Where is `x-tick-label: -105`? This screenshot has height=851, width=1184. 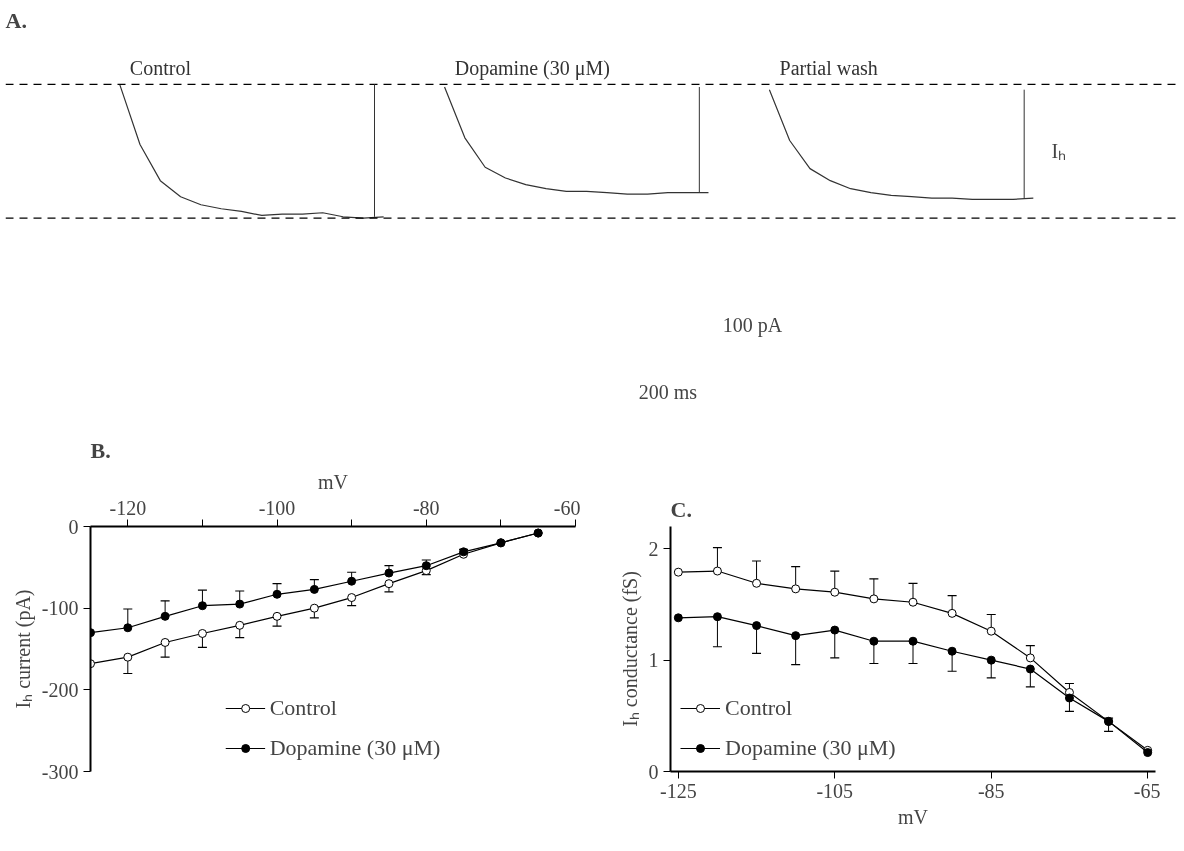
x-tick-label: -105 is located at coordinates (835, 790).